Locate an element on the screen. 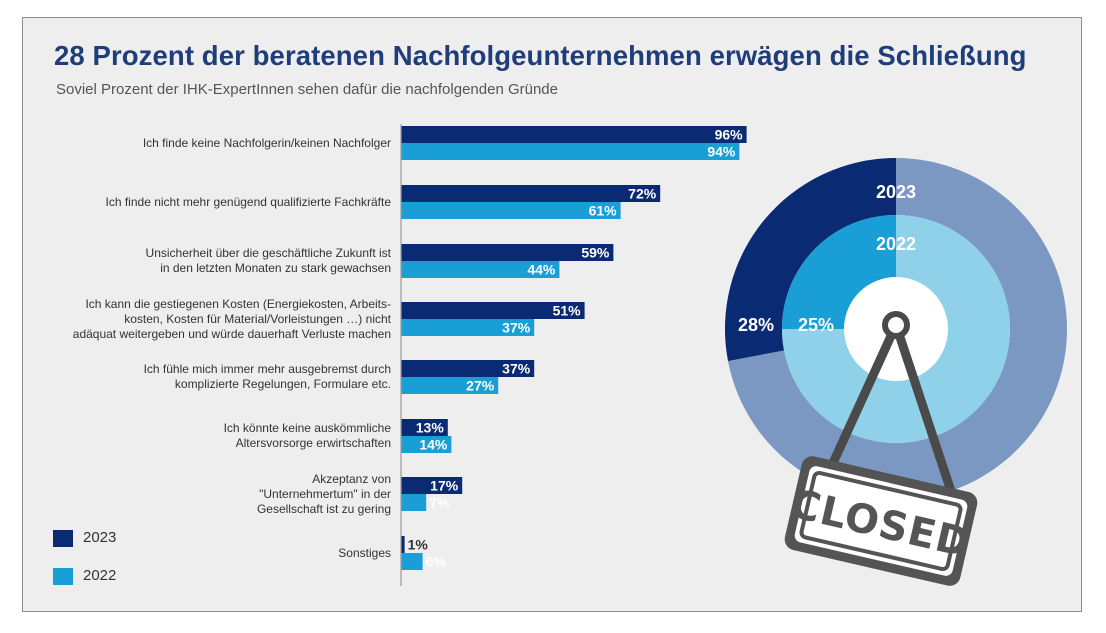  bar-value-label-2022-2: 44% is located at coordinates (541, 270).